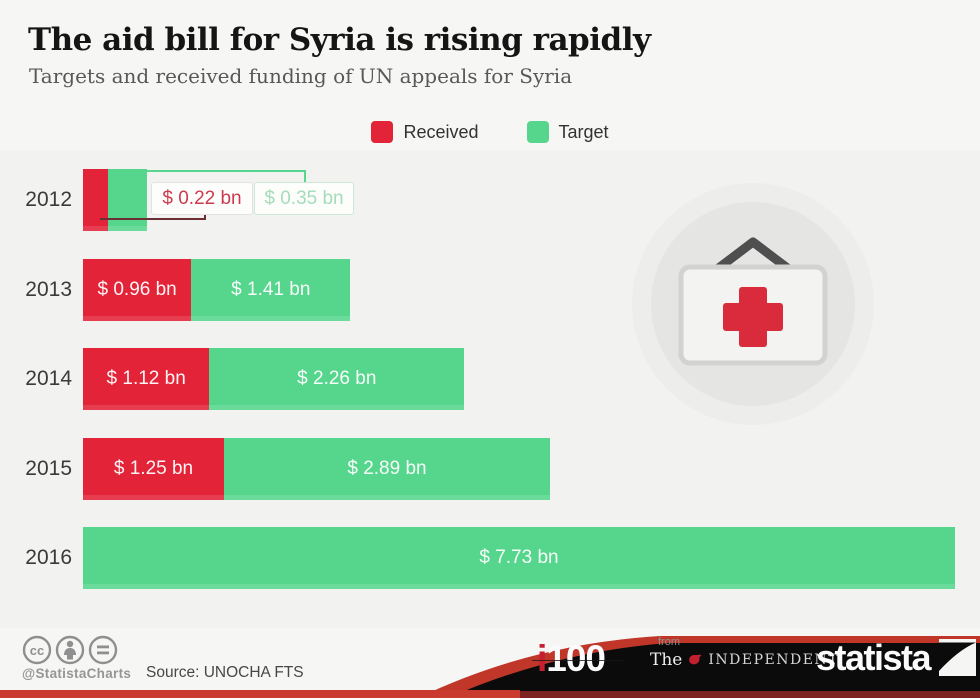  Describe the element at coordinates (337, 379) in the screenshot. I see `bar-target-2014: $ 2.26 bn` at that location.